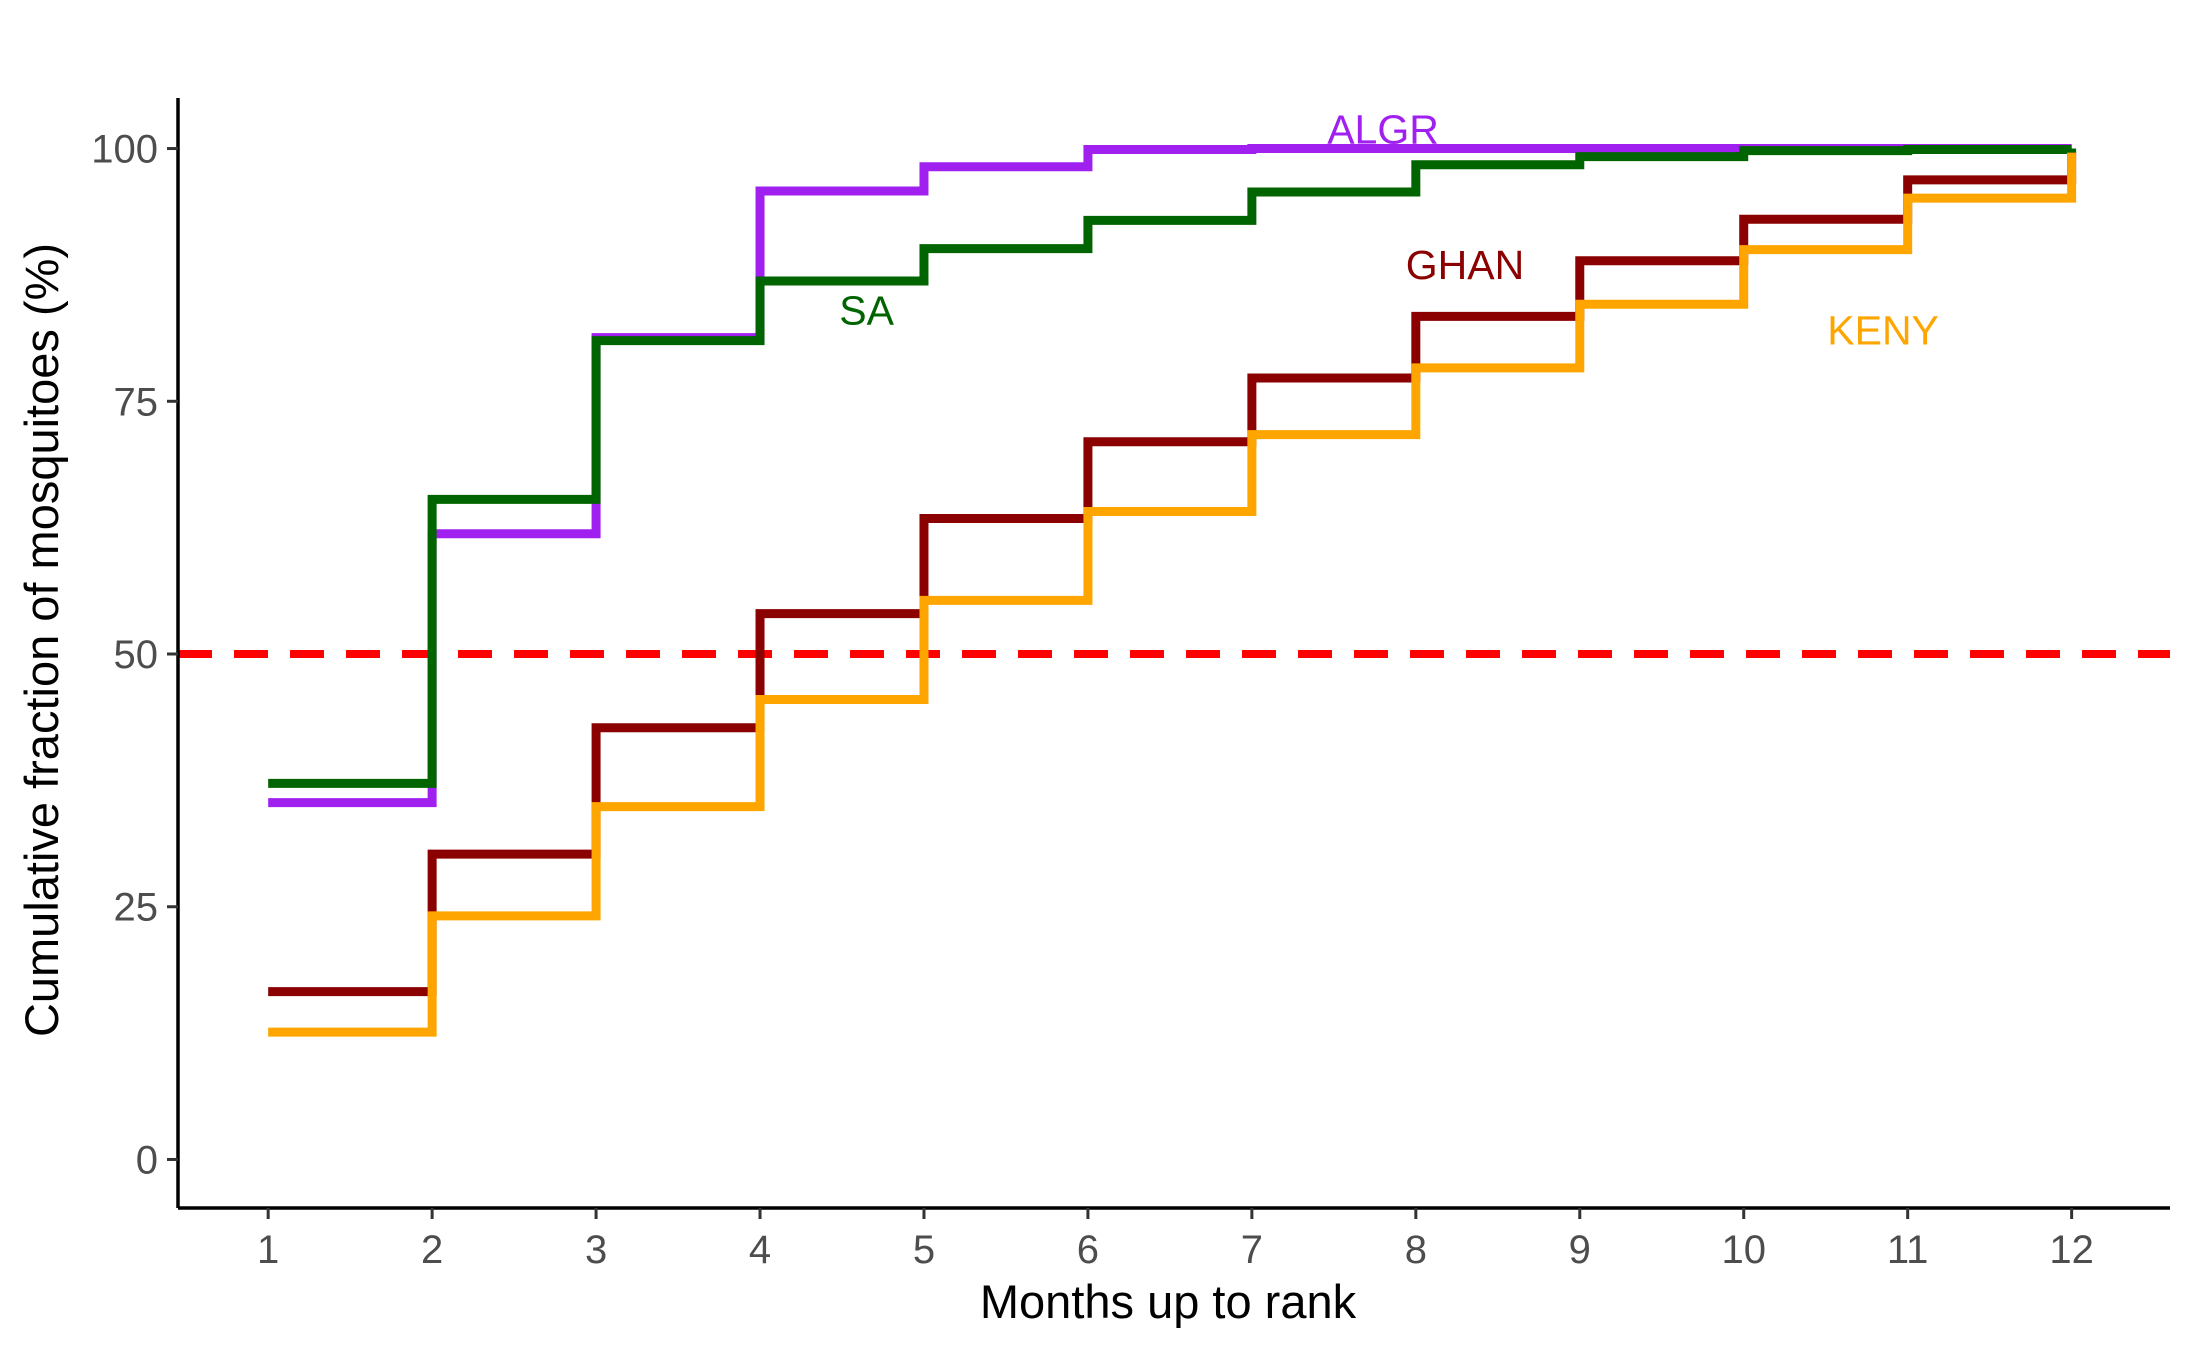 This screenshot has height=1356, width=2187. What do you see at coordinates (924, 1250) in the screenshot?
I see `x-tick-label: 5` at bounding box center [924, 1250].